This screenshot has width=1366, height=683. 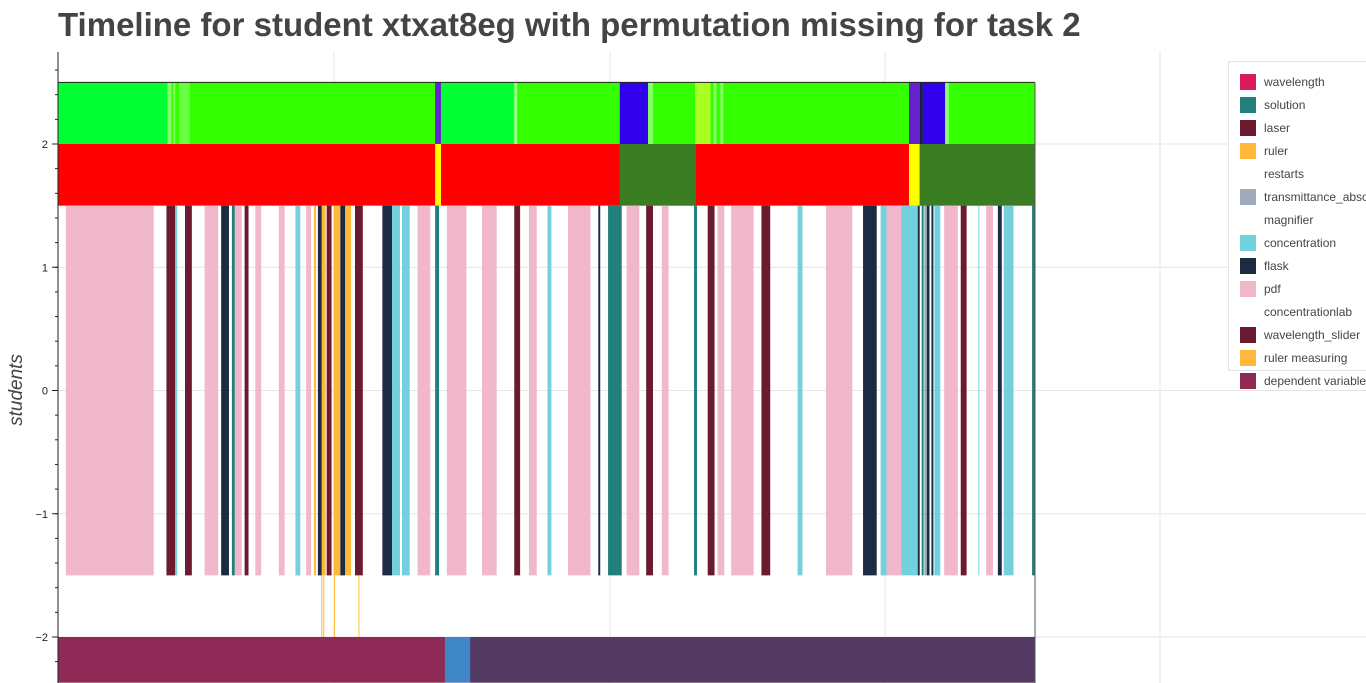 What do you see at coordinates (41, 515) in the screenshot?
I see `y-tick-label: −1` at bounding box center [41, 515].